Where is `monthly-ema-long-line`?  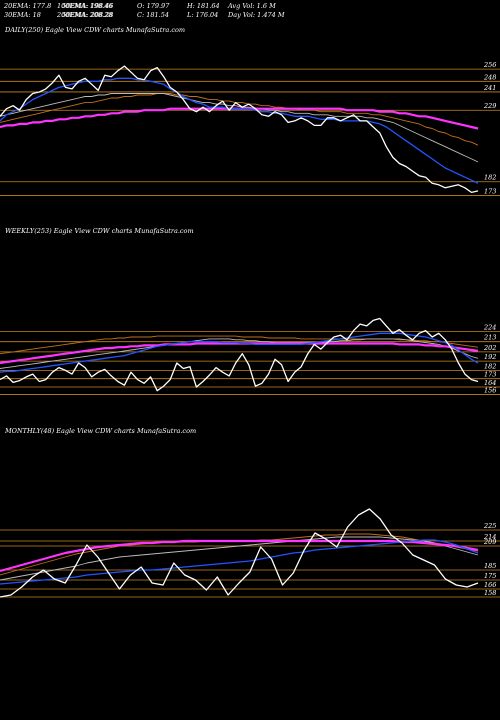
monthly-ema-long-line is located at coordinates (239, 556).